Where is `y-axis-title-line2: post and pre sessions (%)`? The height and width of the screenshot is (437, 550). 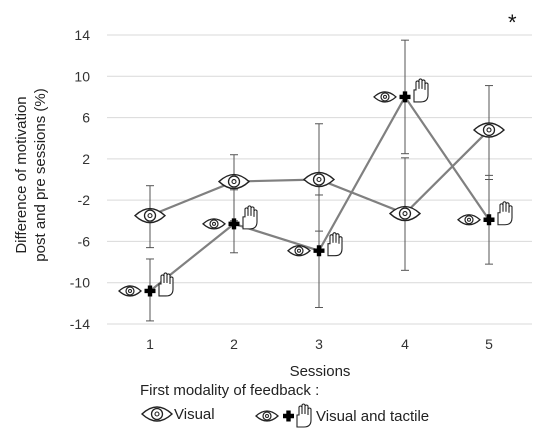
y-axis-title-line2: post and pre sessions (%) is located at coordinates (40, 174).